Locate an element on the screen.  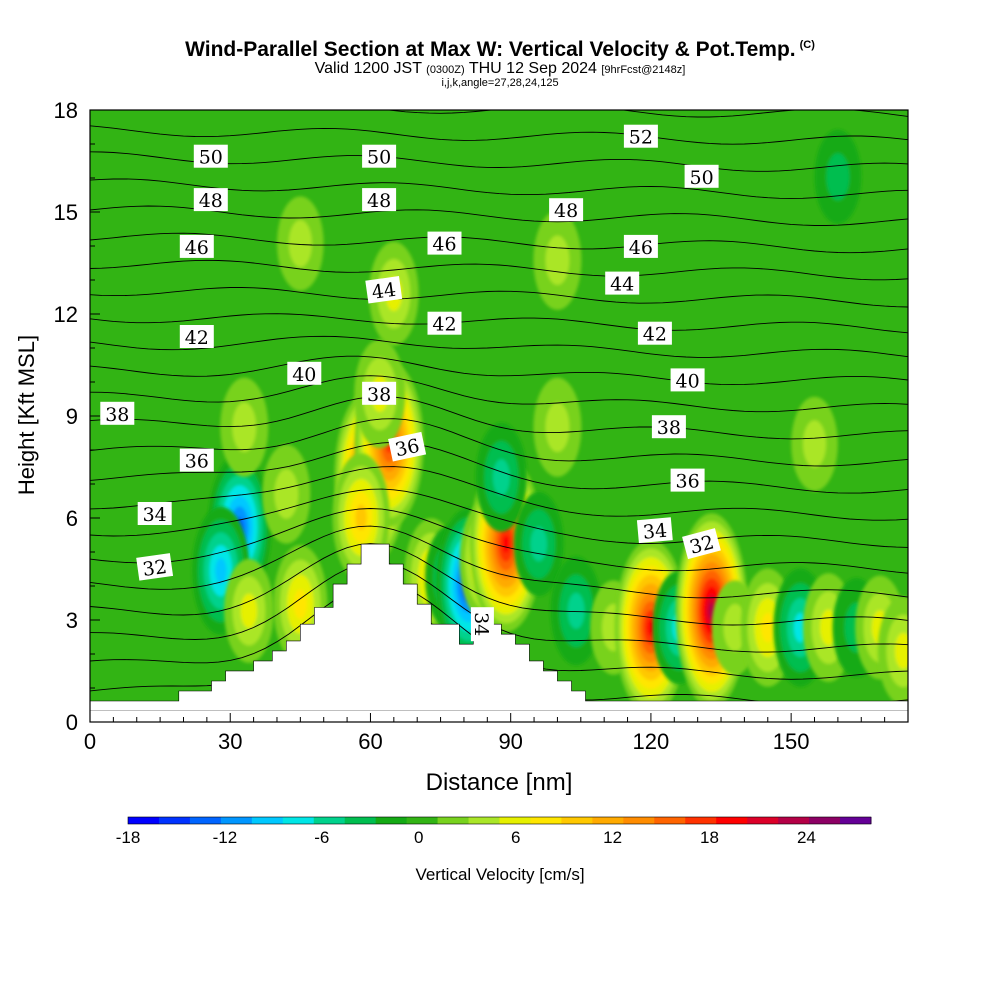
subtitle-date: THU 12 Sep 2024 is located at coordinates (532, 68).